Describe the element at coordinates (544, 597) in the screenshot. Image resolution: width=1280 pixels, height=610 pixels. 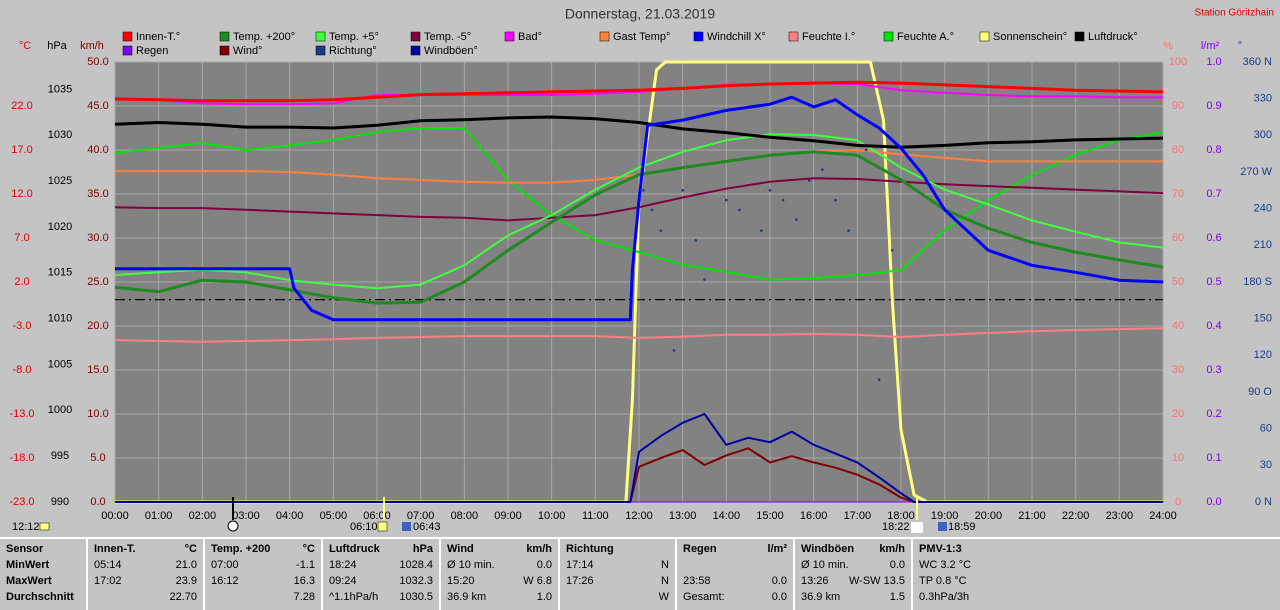
I see `cell-value: 1.0` at that location.